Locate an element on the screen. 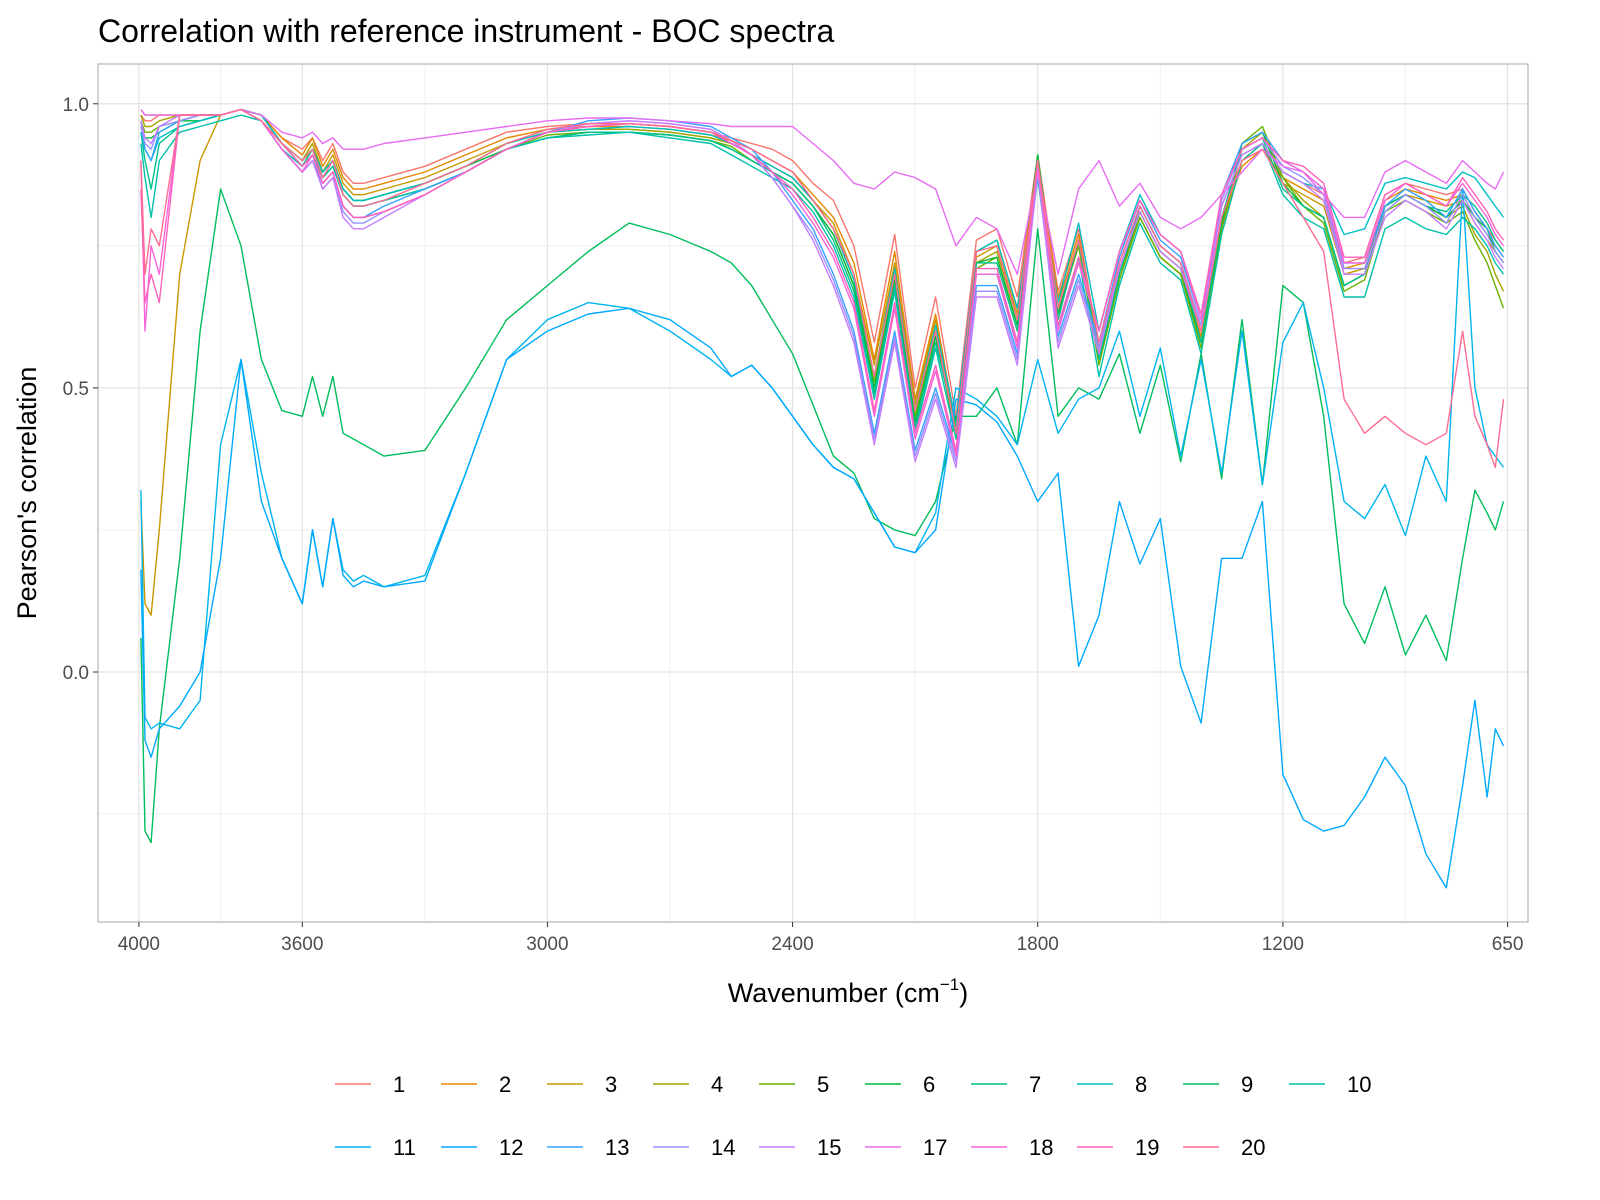 Image resolution: width=1600 pixels, height=1200 pixels. legend-label-20: 20 is located at coordinates (1253, 1147).